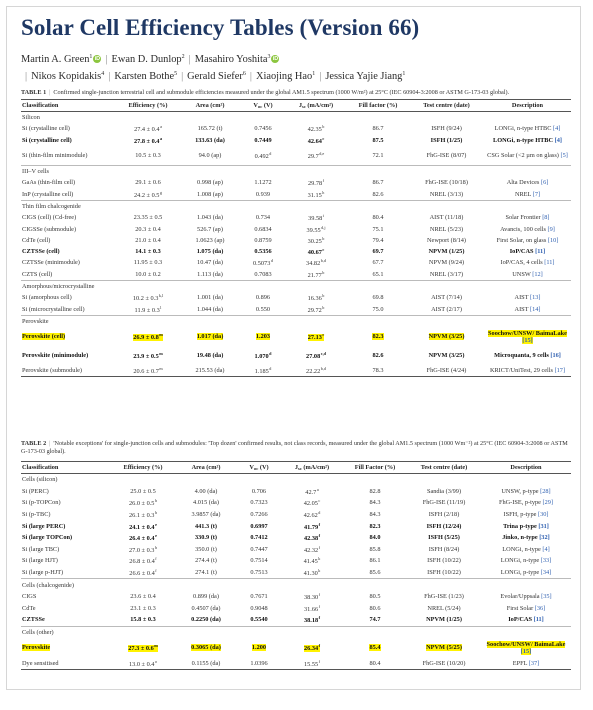 This screenshot has width=593, height=710. I want to click on citation-link: [29], so click(548, 503).